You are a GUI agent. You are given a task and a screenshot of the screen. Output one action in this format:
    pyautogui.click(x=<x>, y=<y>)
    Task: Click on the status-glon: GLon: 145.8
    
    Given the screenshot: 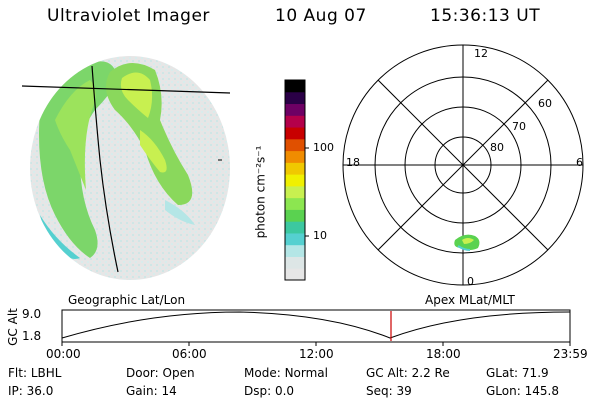 What is the action you would take?
    pyautogui.click(x=522, y=391)
    